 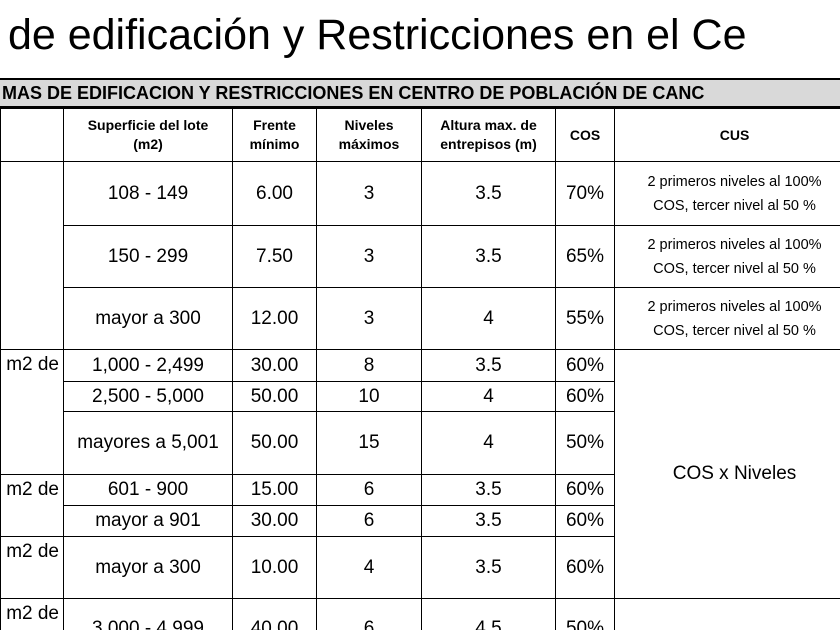 I want to click on table-cell: mayor a 901, so click(x=148, y=521).